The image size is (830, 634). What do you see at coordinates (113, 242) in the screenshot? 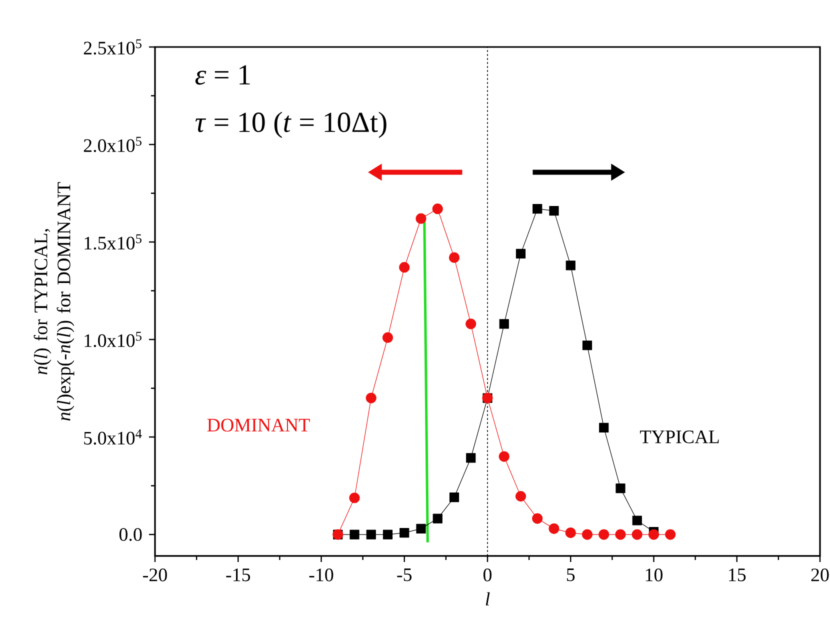
I see `y-tick-label: 1.5x10$^{5}$` at bounding box center [113, 242].